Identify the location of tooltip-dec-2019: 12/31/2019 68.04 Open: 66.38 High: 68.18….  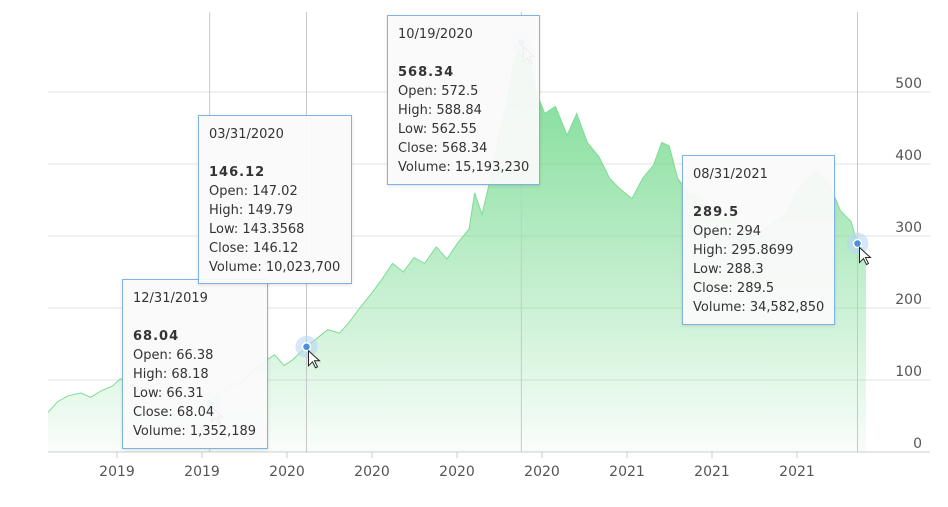
(195, 364).